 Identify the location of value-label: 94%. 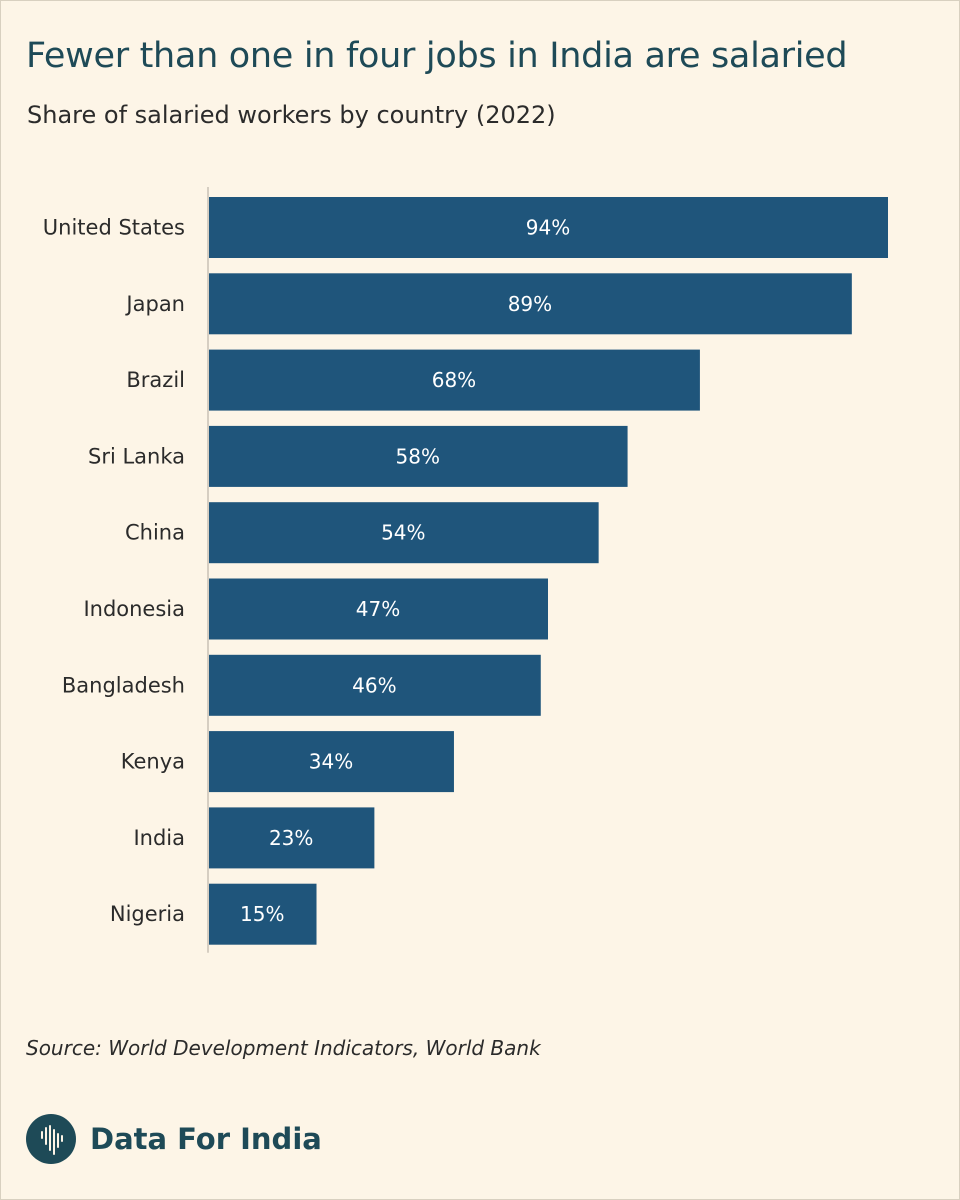
(548, 228).